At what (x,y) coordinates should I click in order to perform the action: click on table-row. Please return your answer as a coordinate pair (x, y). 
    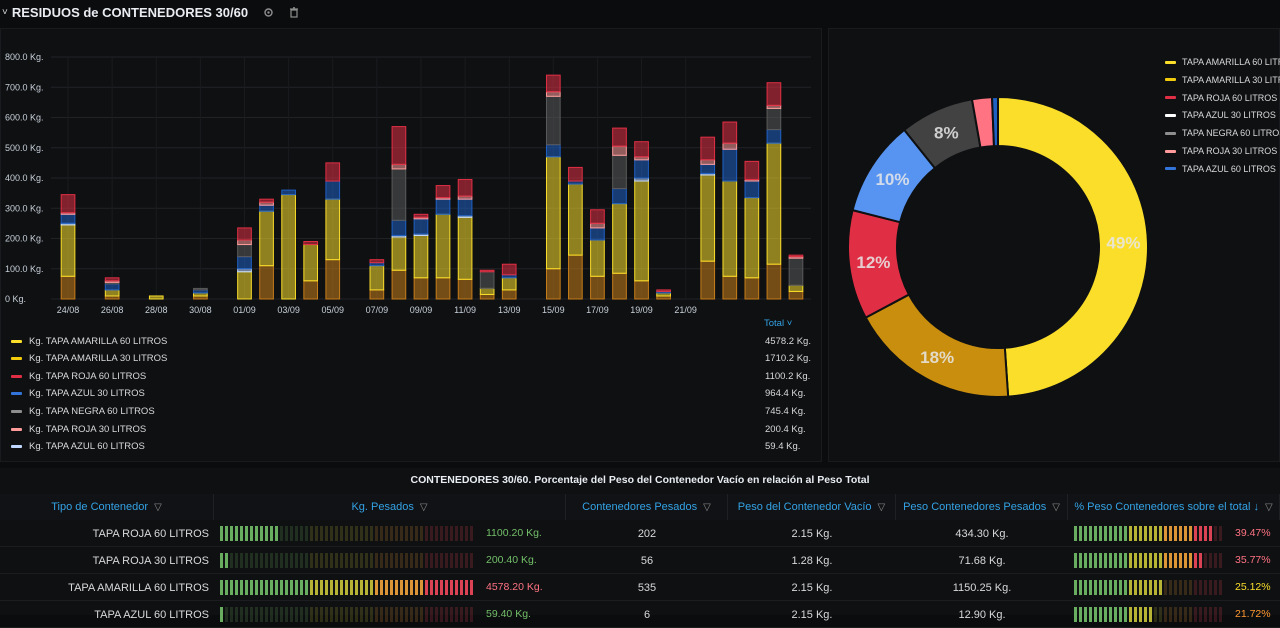
    Looking at the image, I should click on (640, 560).